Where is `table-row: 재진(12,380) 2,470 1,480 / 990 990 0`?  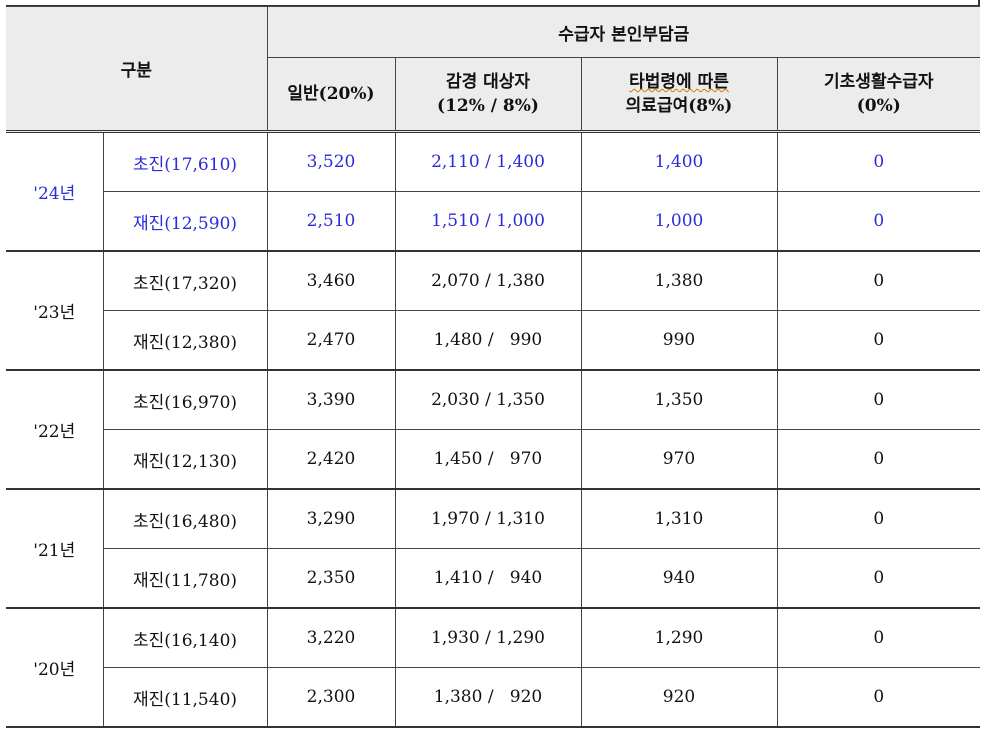 table-row: 재진(12,380) 2,470 1,480 / 990 990 0 is located at coordinates (493, 340).